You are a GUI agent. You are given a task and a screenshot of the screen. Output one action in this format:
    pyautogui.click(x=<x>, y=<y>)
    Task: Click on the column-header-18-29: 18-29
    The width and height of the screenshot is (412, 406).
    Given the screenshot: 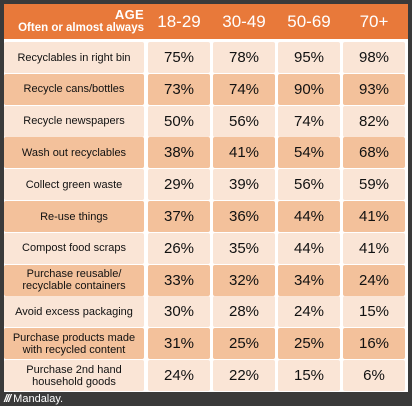 What is the action you would take?
    pyautogui.click(x=179, y=21)
    